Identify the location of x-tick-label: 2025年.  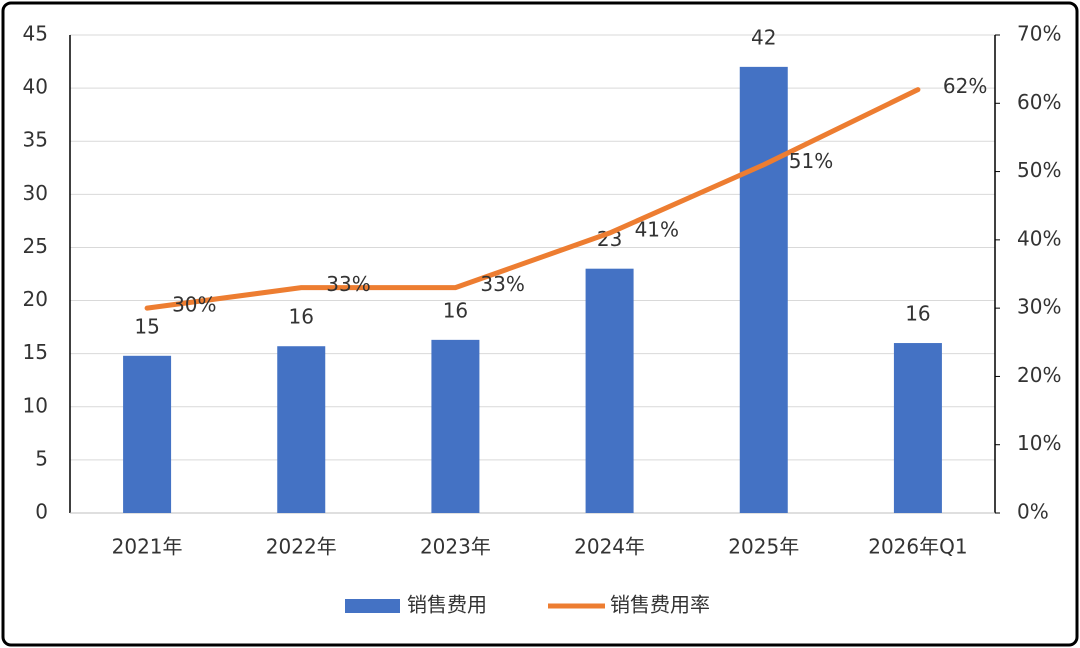
(763, 547).